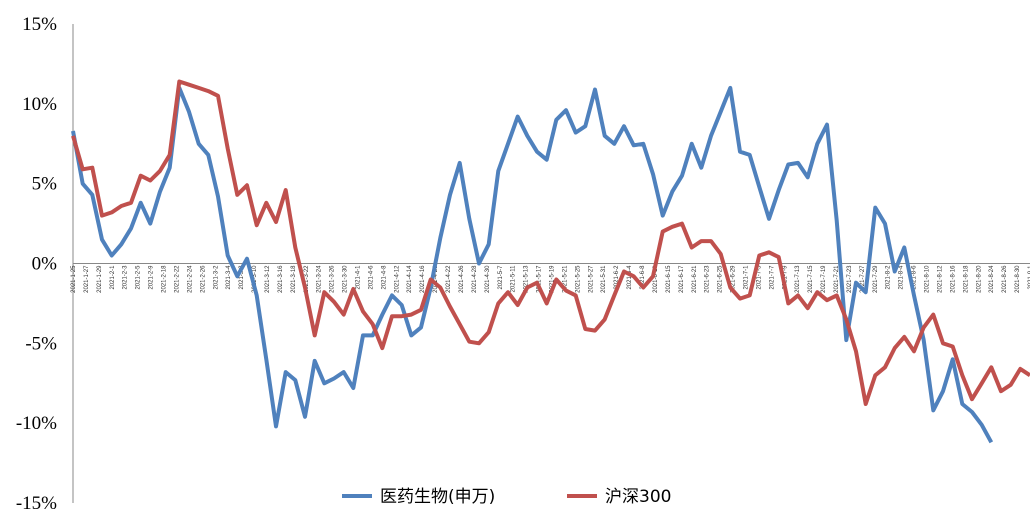  I want to click on x-tick-label: 2021-3-18, so click(294, 279).